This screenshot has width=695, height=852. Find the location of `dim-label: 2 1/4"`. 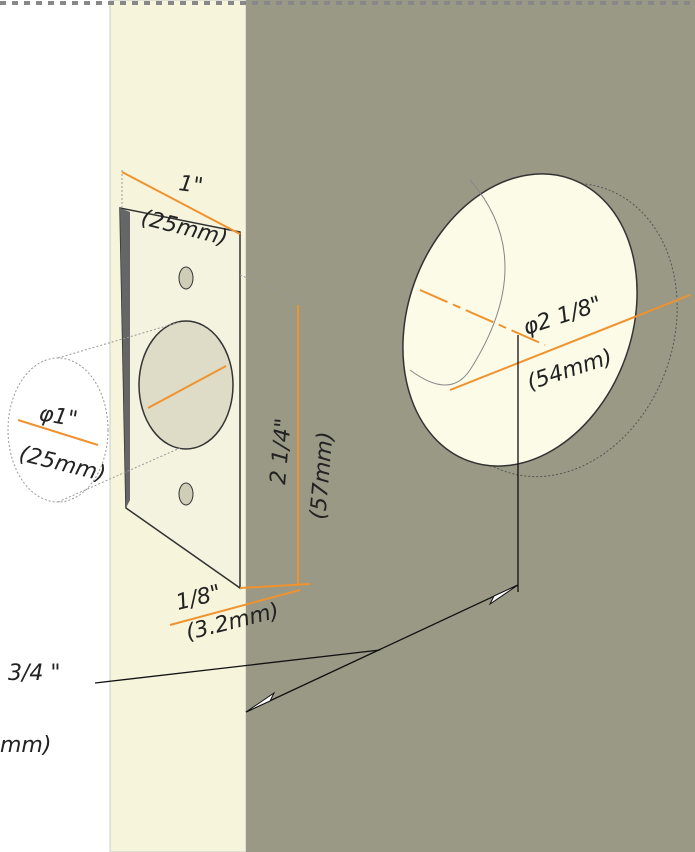

dim-label: 2 1/4" is located at coordinates (281, 451).